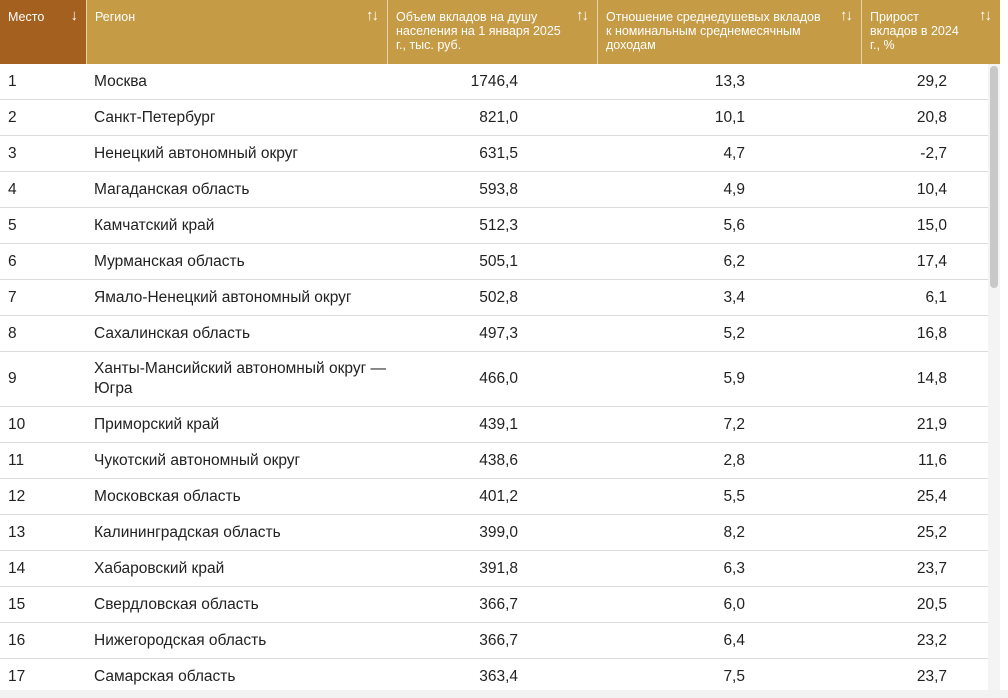 The height and width of the screenshot is (698, 1008). What do you see at coordinates (931, 640) in the screenshot?
I see `growth-cell: 23,2` at bounding box center [931, 640].